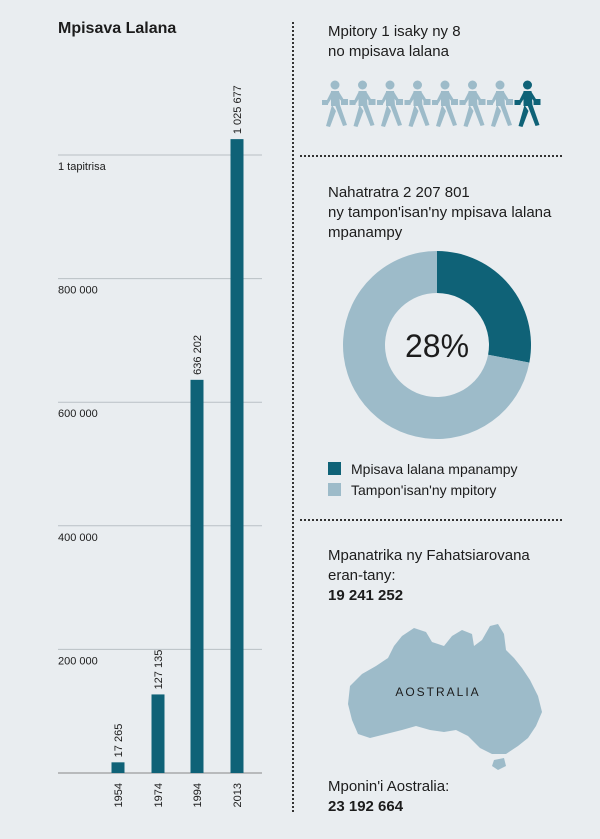  I want to click on commuter-ratio-line1: Mpitory 1 isaky ny 8, so click(394, 31).